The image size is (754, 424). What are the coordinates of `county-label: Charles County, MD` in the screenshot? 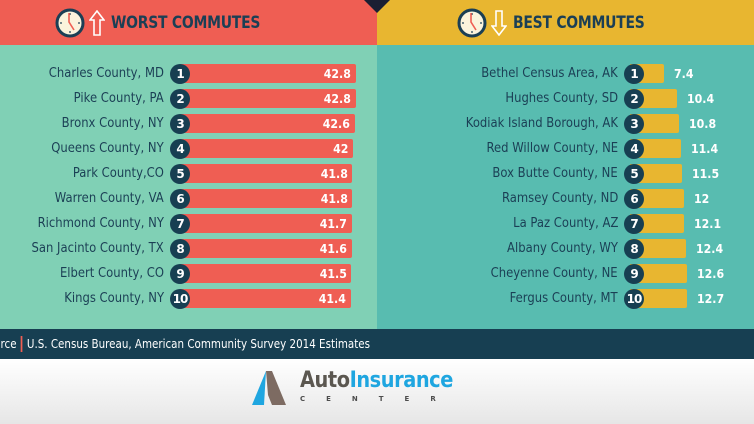 It's located at (106, 73).